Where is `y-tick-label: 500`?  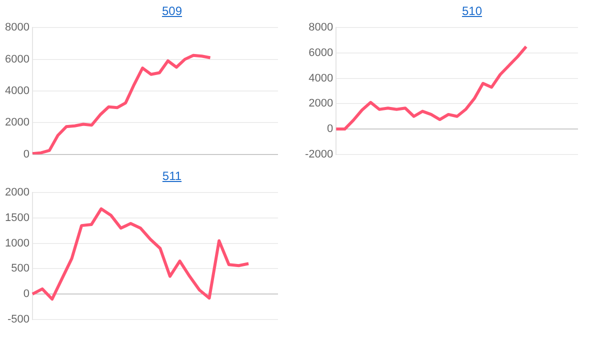
y-tick-label: 500 is located at coordinates (20, 268).